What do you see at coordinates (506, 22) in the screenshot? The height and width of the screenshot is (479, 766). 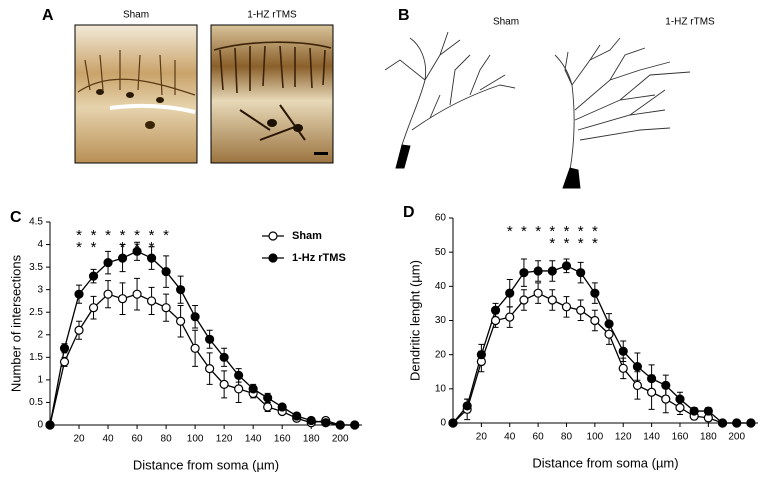 I see `tracing-label: Sham` at bounding box center [506, 22].